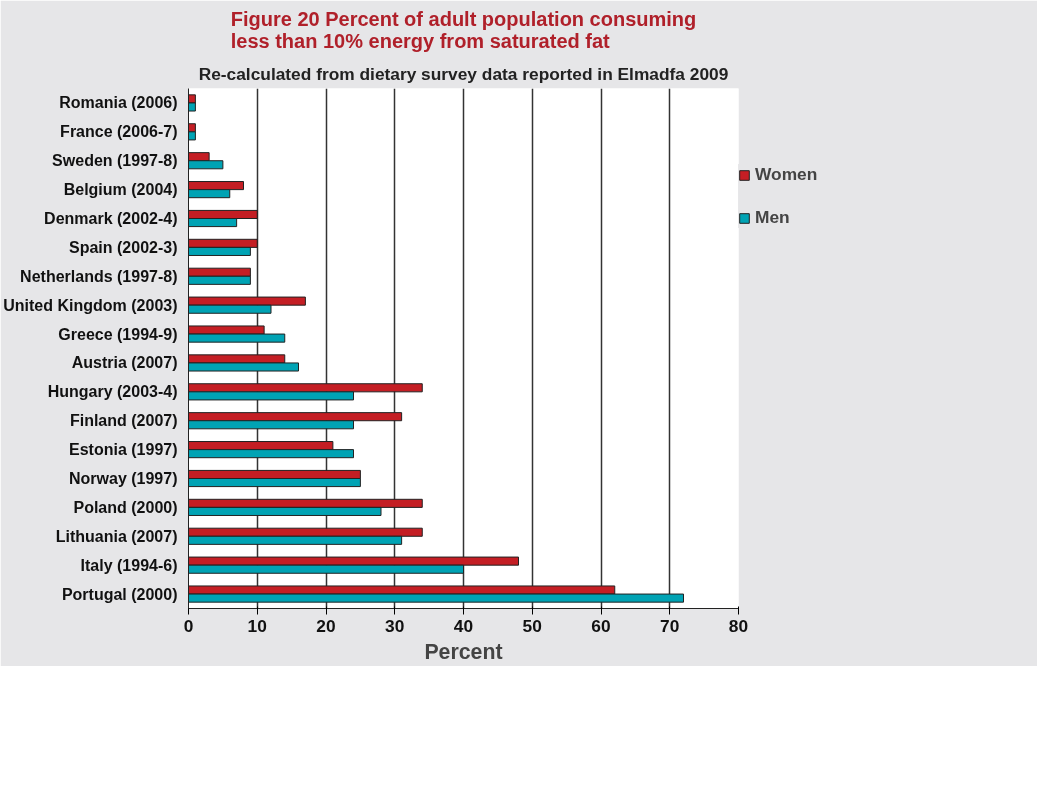 Image resolution: width=1037 pixels, height=805 pixels. I want to click on y-tick-label: Denmark (2002-4), so click(111, 218).